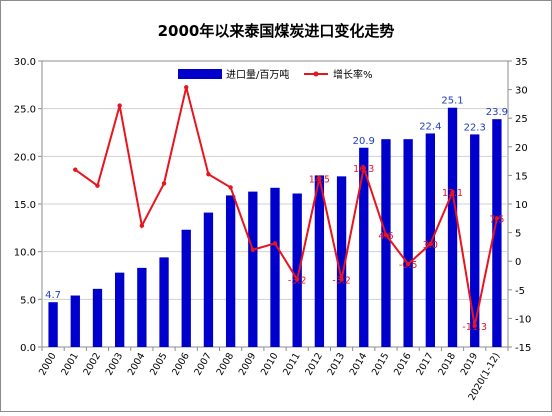 Image resolution: width=552 pixels, height=416 pixels. I want to click on left-tick-label: 25.0, so click(25, 110).